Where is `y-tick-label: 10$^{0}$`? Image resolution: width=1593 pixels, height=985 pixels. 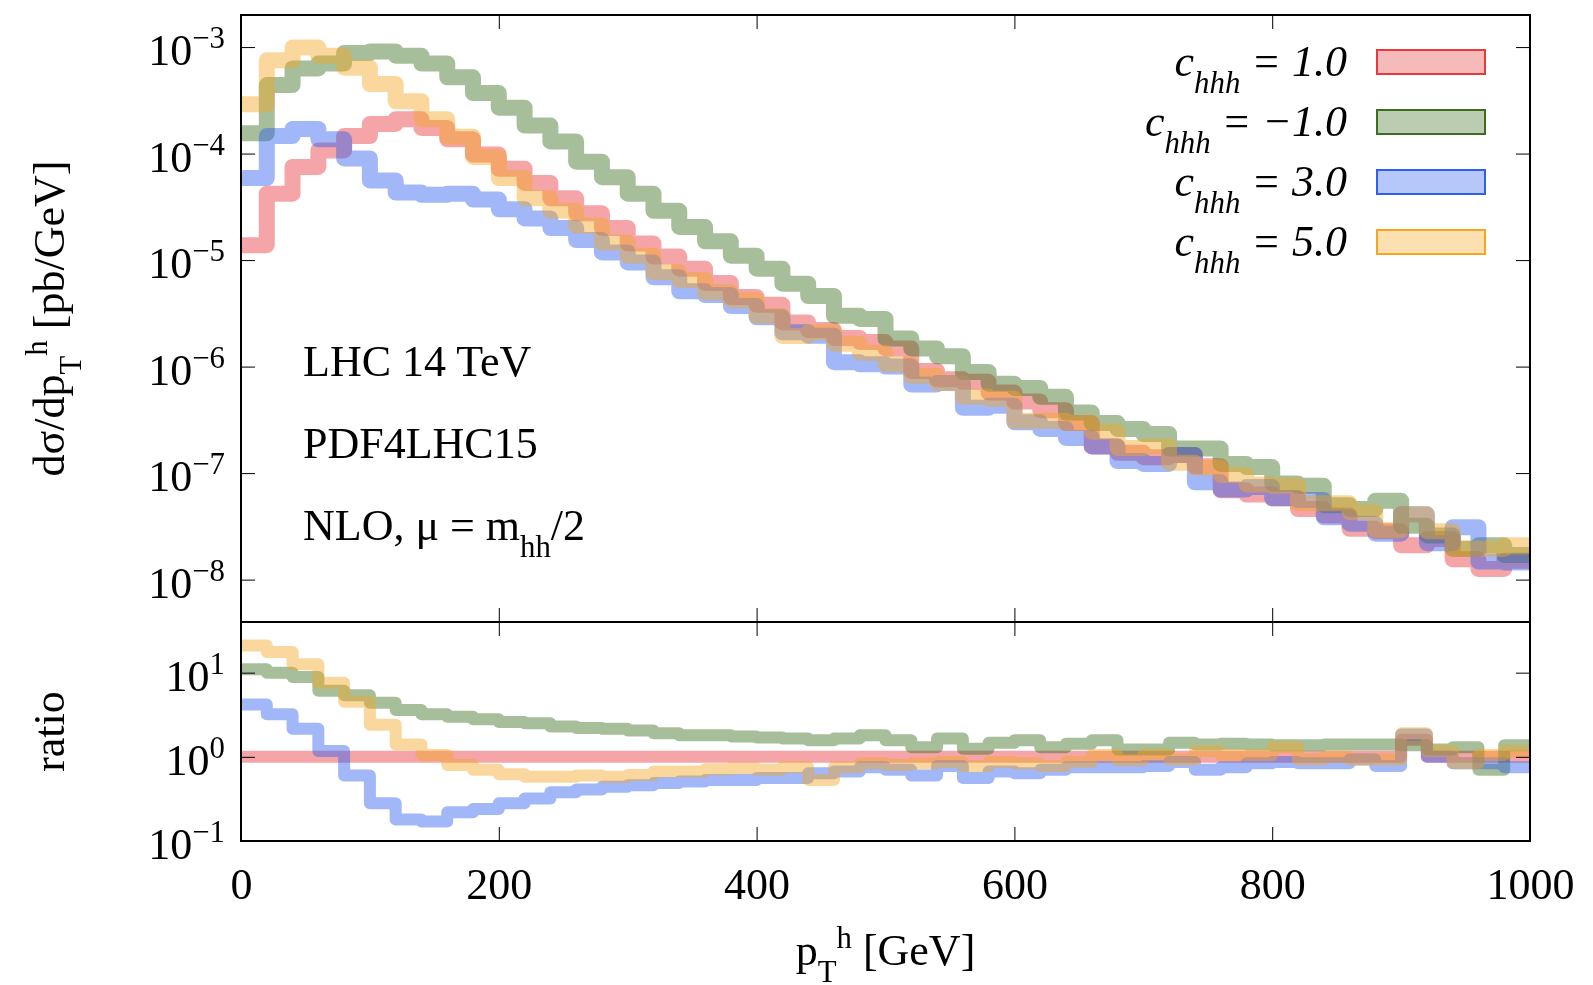 y-tick-label: 10$^{0}$ is located at coordinates (195, 757).